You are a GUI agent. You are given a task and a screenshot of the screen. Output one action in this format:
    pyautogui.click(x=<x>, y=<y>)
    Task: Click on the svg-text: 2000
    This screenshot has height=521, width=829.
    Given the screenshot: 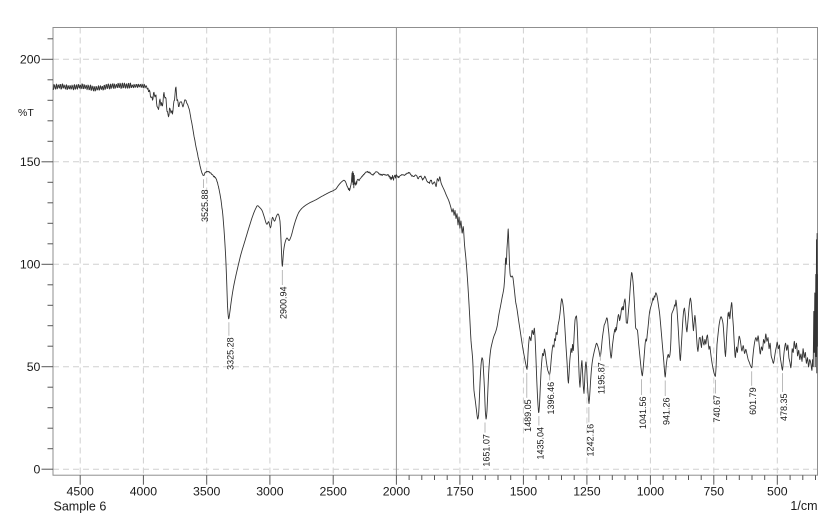 What is the action you would take?
    pyautogui.click(x=397, y=492)
    